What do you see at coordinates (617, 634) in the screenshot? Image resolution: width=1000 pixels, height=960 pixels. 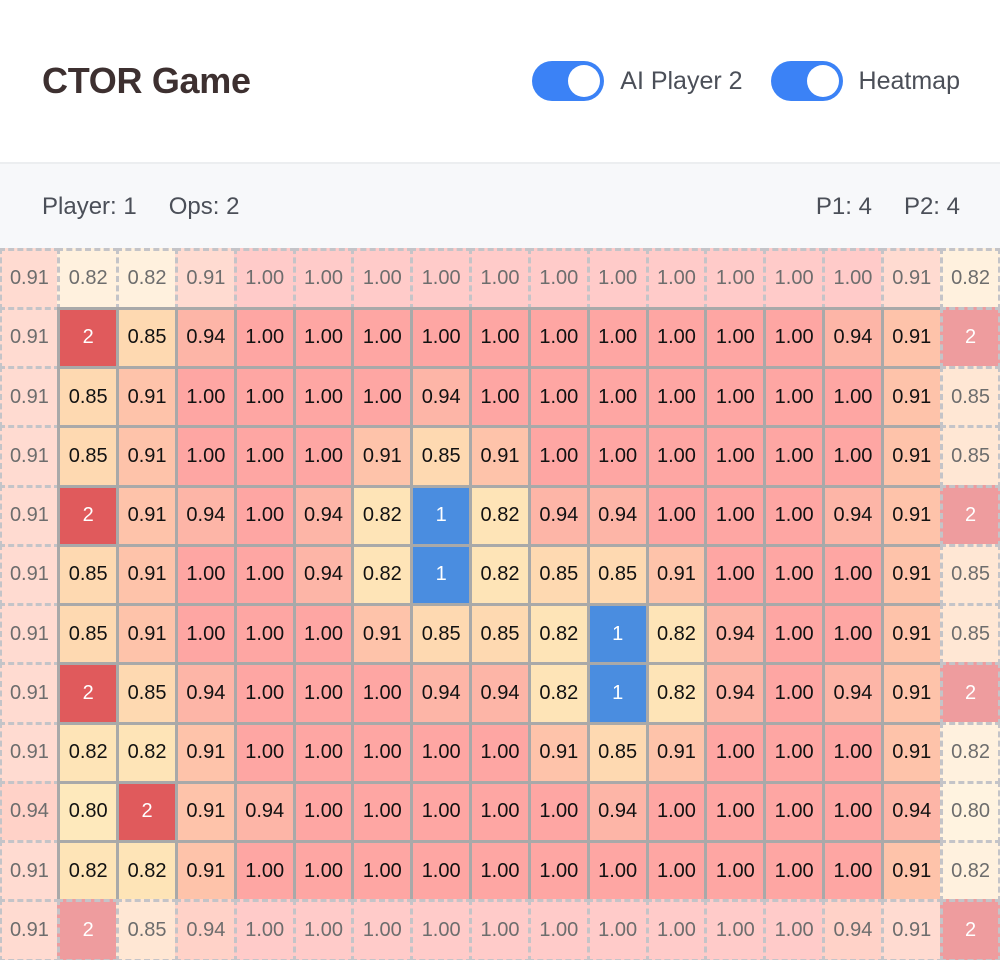 I see `board-cell-player1: 1` at bounding box center [617, 634].